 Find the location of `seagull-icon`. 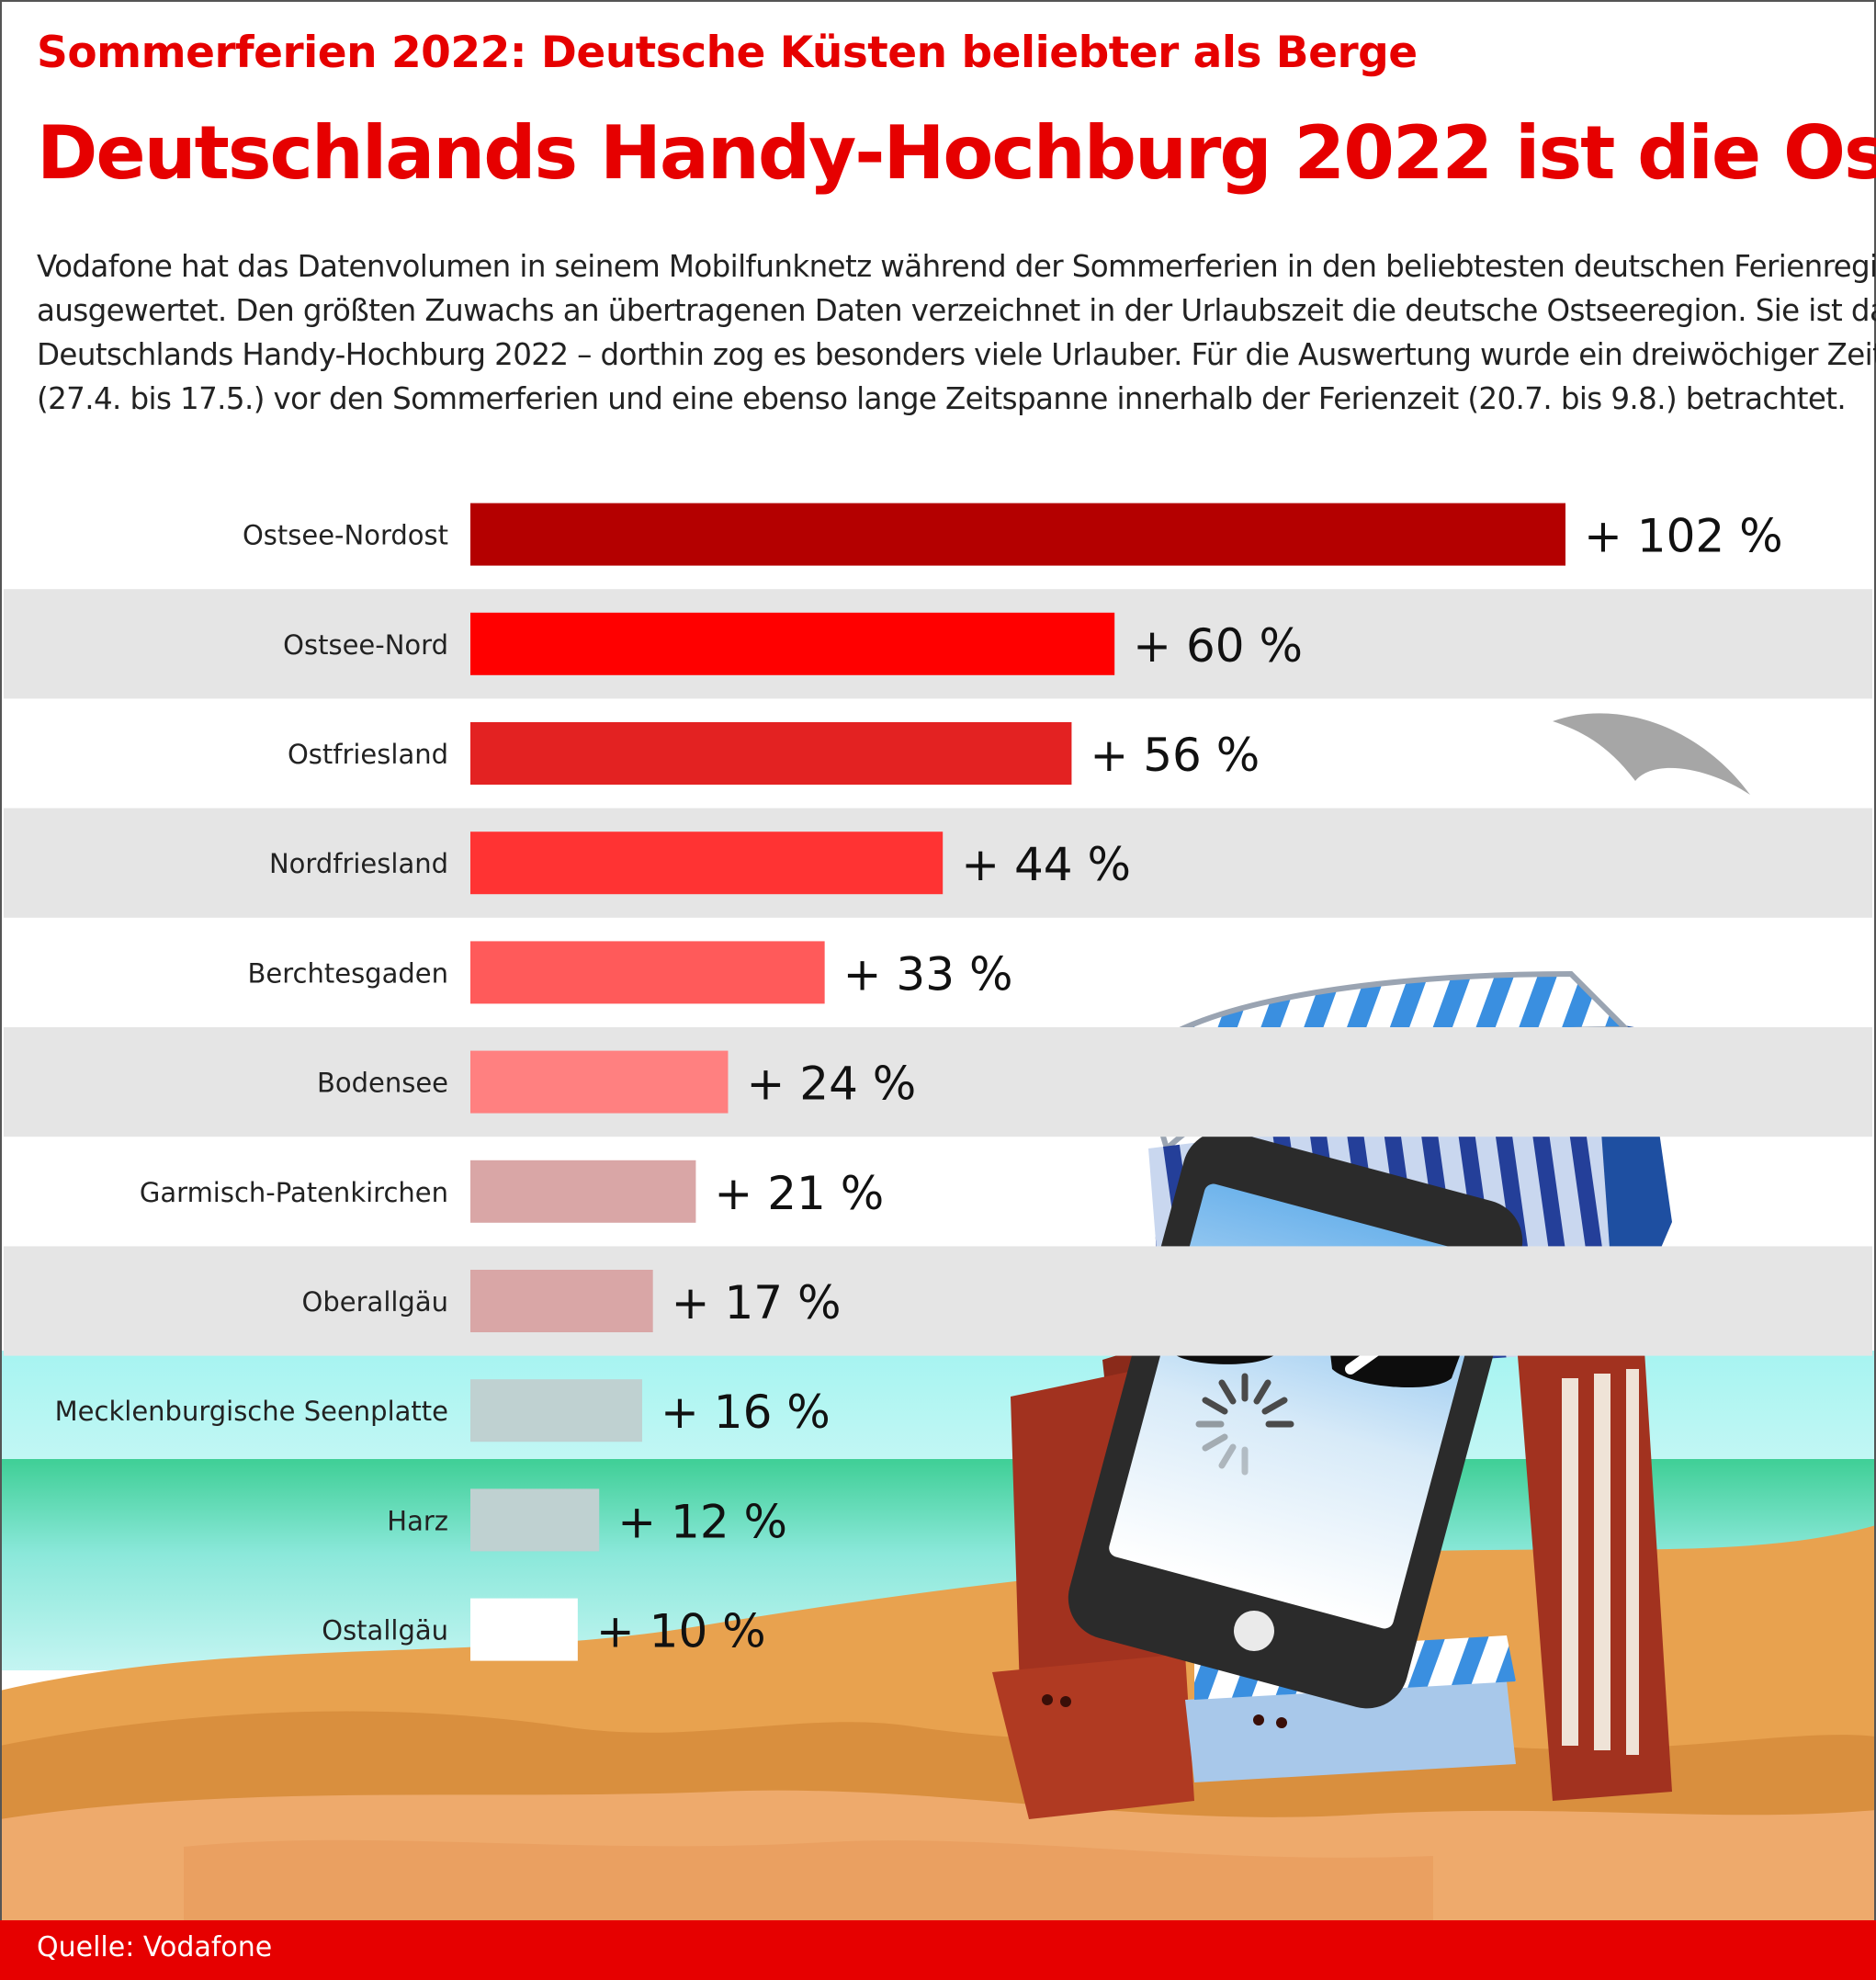

seagull-icon is located at coordinates (1651, 754).